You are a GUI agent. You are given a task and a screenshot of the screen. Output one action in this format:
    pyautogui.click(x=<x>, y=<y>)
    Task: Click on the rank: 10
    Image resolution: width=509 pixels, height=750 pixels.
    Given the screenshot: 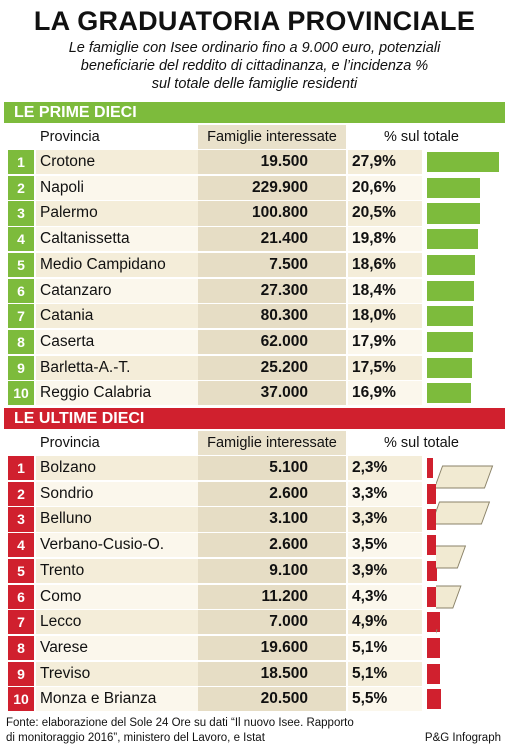 What is the action you would take?
    pyautogui.click(x=21, y=699)
    